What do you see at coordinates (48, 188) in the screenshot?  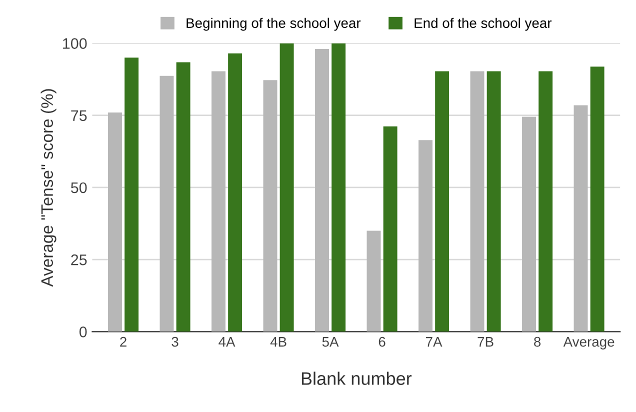 I see `y-axis-title: Average "Tense" score (%)` at bounding box center [48, 188].